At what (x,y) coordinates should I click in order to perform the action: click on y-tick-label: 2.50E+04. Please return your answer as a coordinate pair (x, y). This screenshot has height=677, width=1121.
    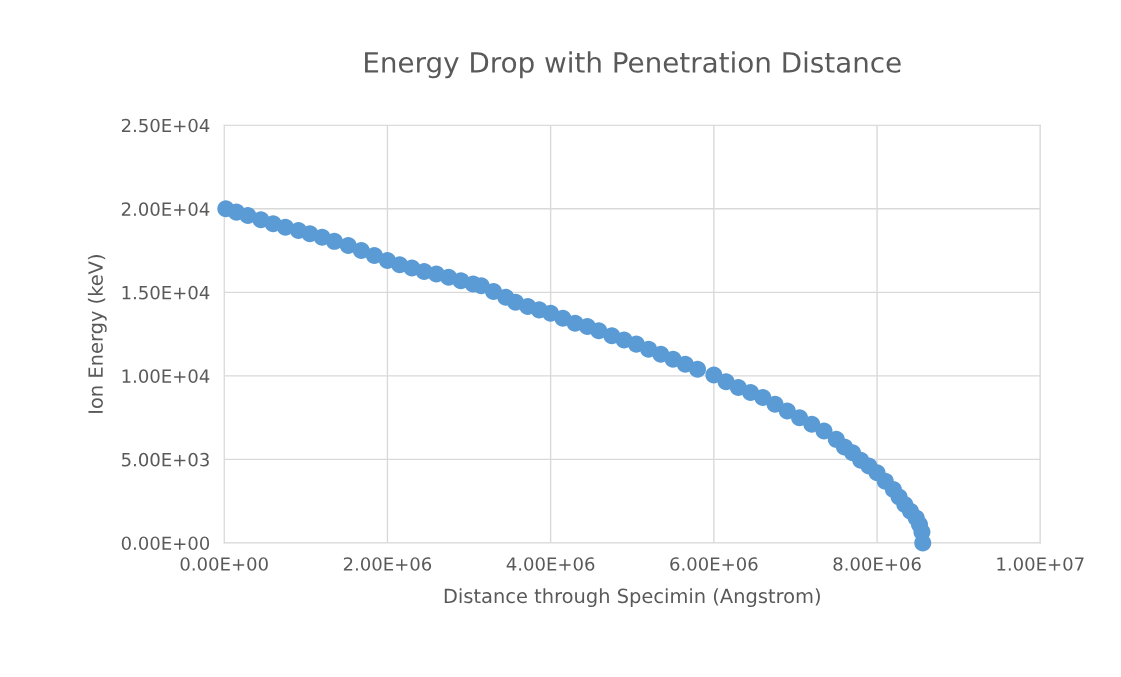
    Looking at the image, I should click on (165, 125).